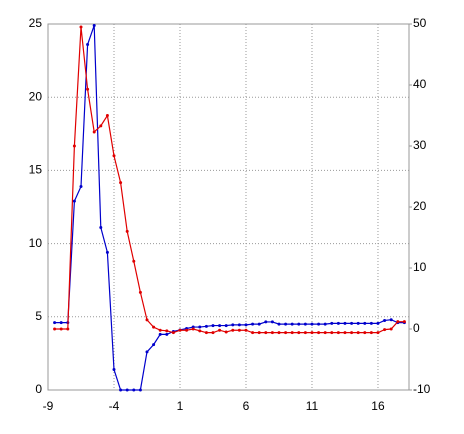 Image resolution: width=464 pixels, height=434 pixels. I want to click on x-tick-label: 16, so click(378, 406).